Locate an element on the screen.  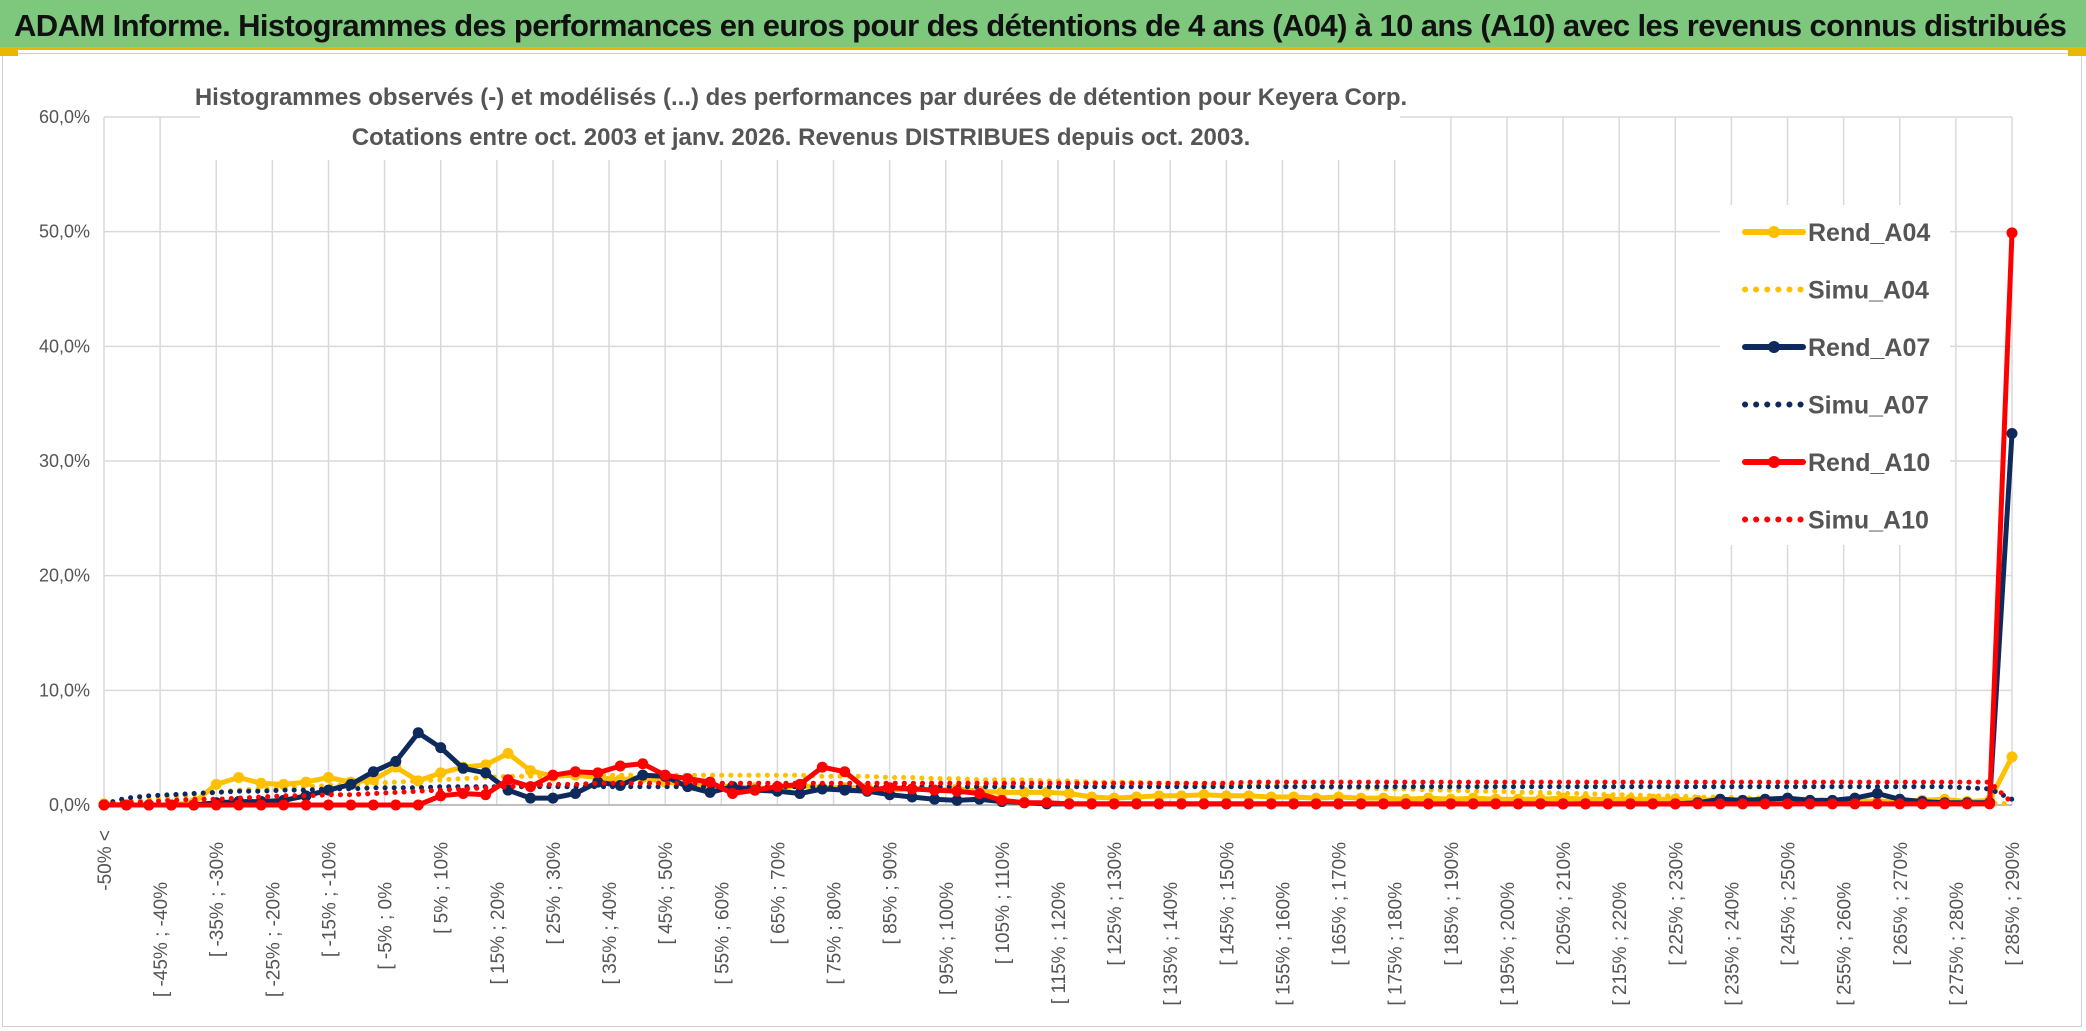
x-tick-label: [ 185% ; 190% is located at coordinates (1452, 904).